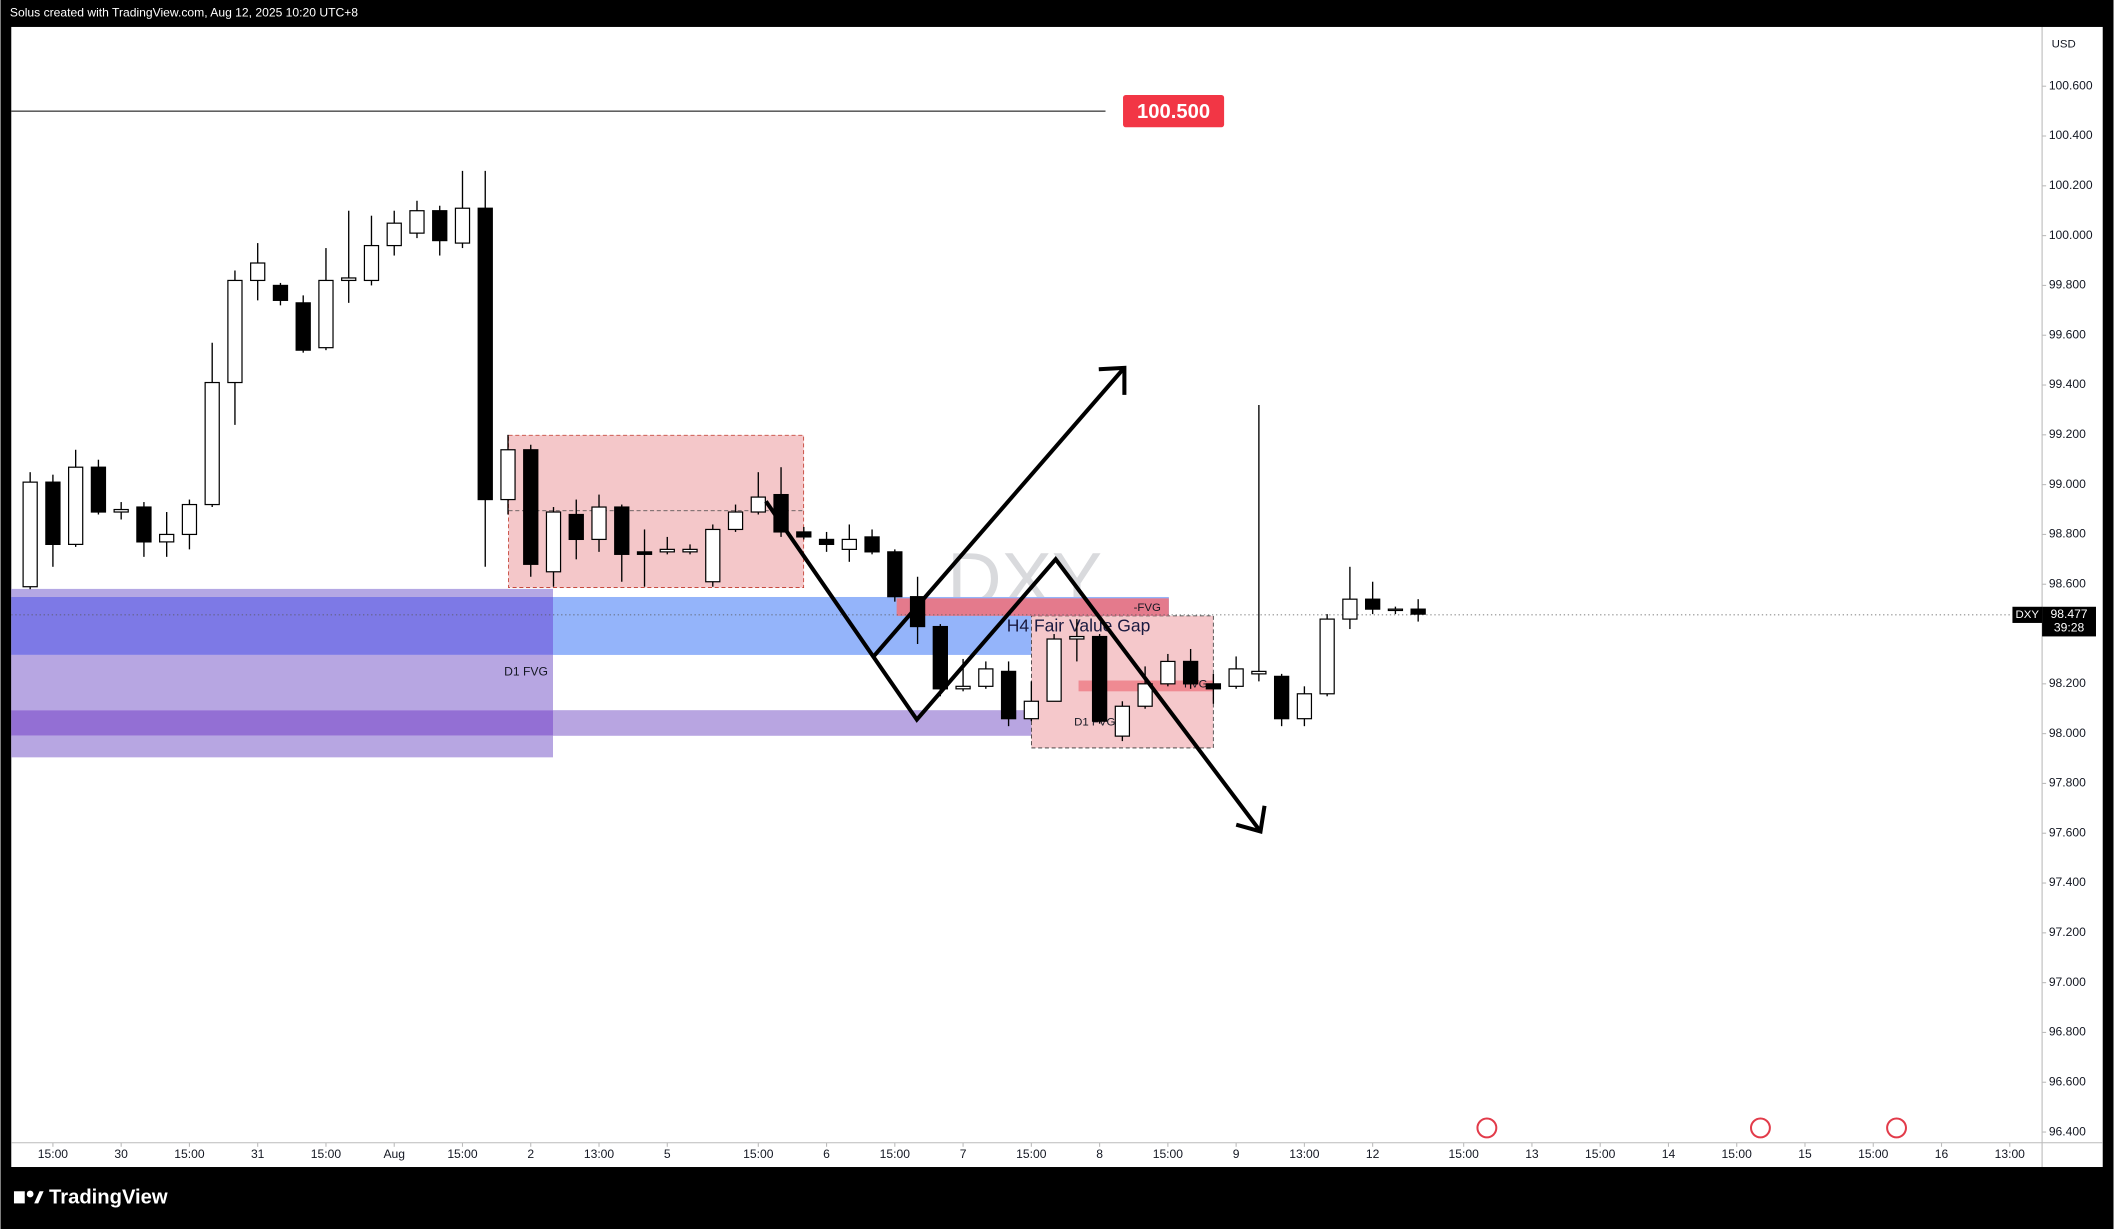 The height and width of the screenshot is (1229, 2114). Describe the element at coordinates (2067, 334) in the screenshot. I see `y-tick-label: 99.600` at that location.